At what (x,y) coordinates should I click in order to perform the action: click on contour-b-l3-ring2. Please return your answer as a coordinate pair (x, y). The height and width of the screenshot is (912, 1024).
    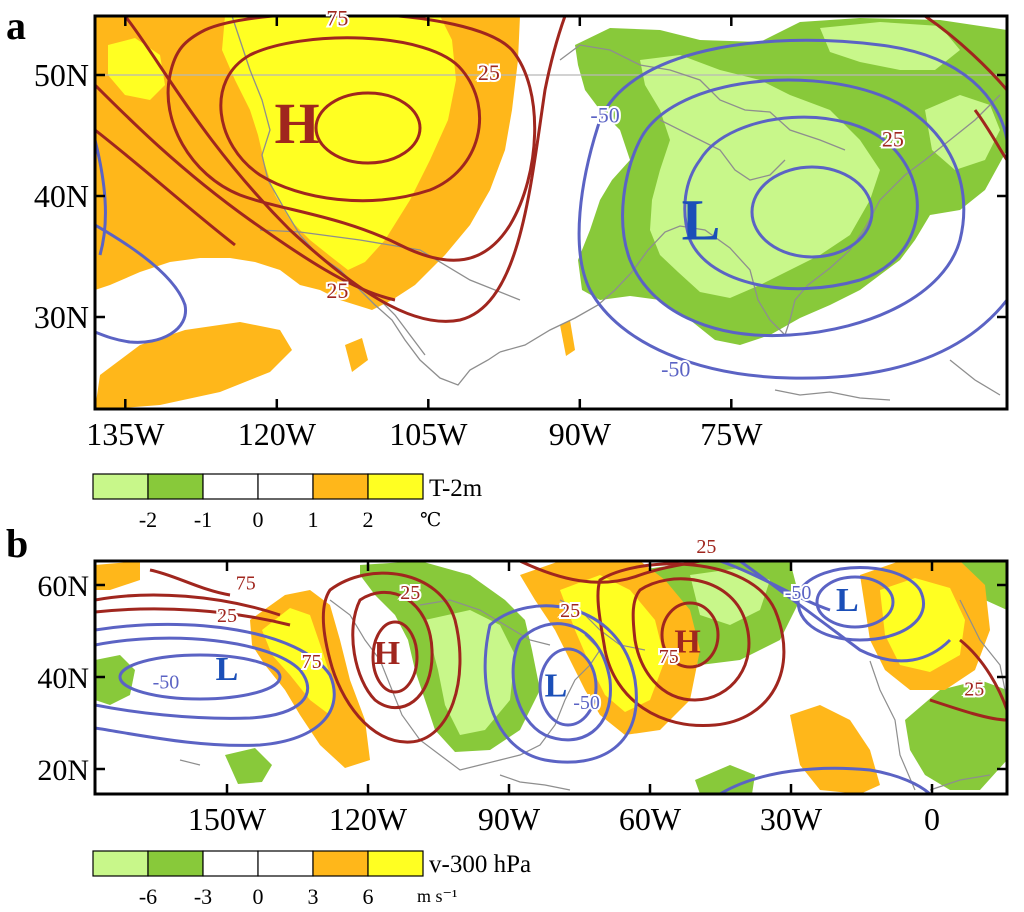
    Looking at the image, I should click on (835, 612).